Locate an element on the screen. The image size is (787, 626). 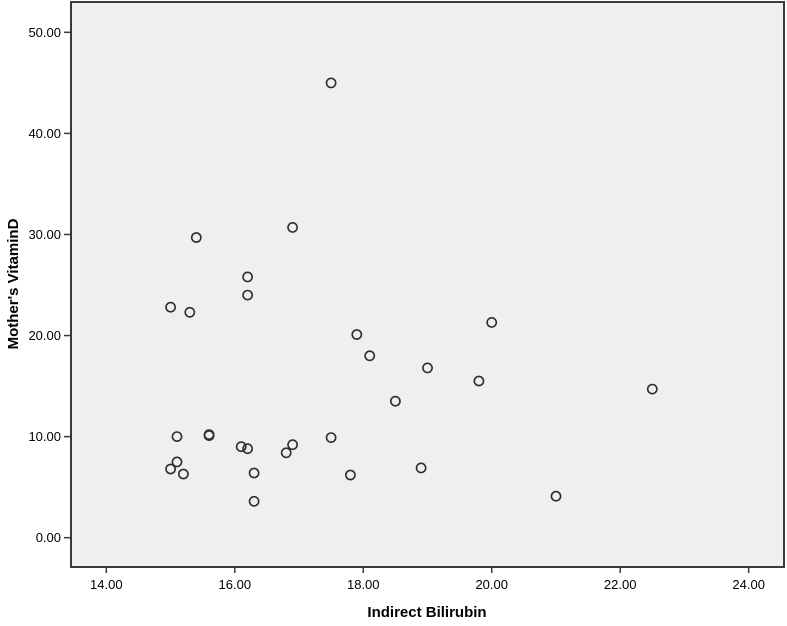
y-tick-label: 30.00 is located at coordinates (44, 234).